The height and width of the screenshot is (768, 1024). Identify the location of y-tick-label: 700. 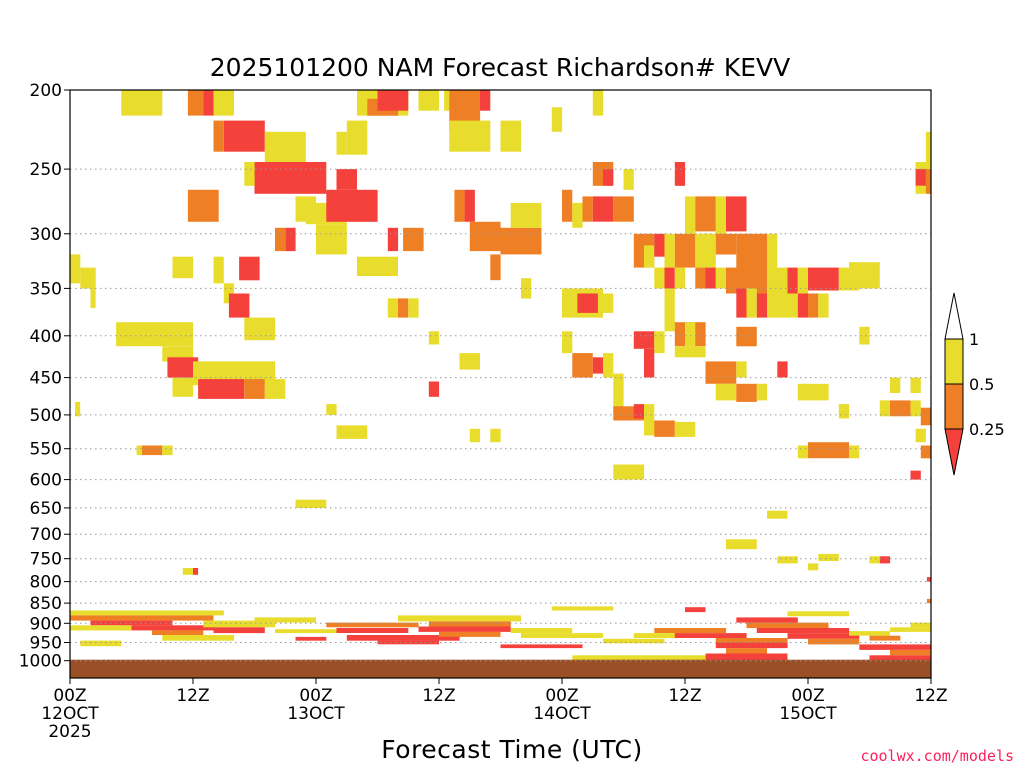
(46, 535).